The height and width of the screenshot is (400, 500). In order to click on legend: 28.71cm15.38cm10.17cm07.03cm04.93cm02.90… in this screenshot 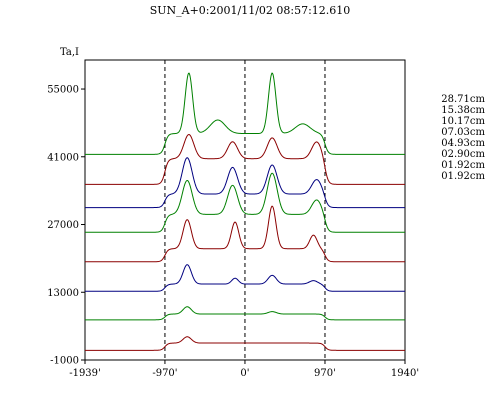, I will do `click(463, 138)`.